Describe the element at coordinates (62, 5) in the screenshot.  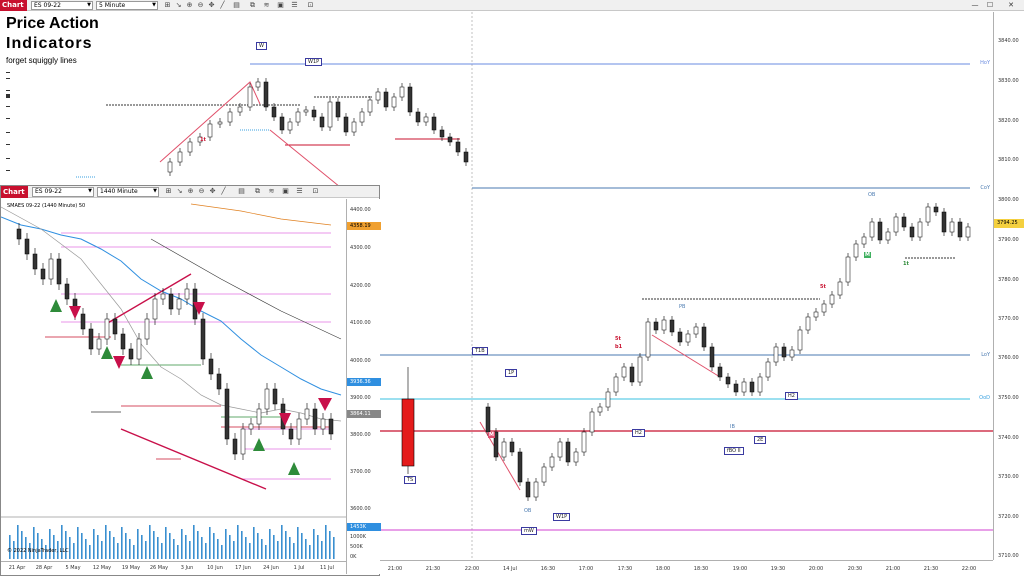
I see `instrument-selector: ES 09-22 ▼` at that location.